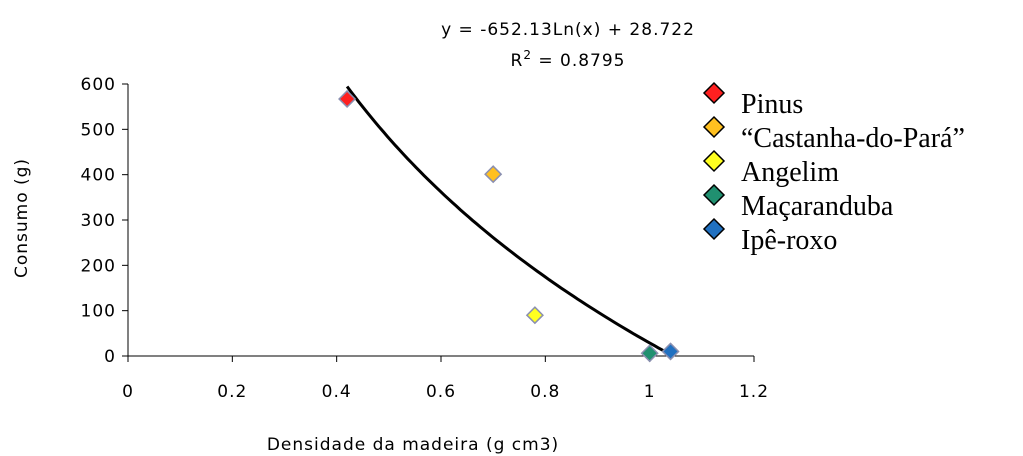 This screenshot has height=456, width=1023. Describe the element at coordinates (22, 218) in the screenshot. I see `y-axis-label: Consumo (g)` at that location.